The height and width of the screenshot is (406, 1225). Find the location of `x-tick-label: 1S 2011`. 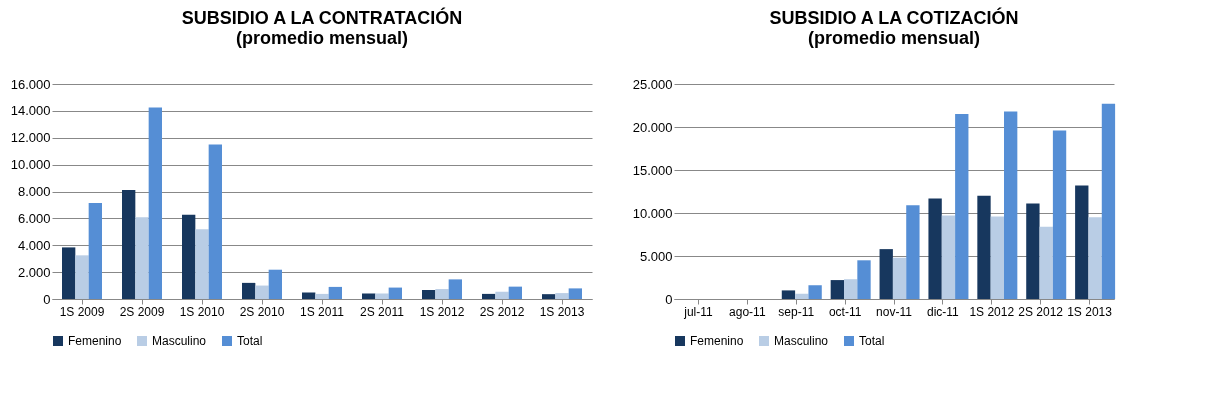

x-tick-label: 1S 2011 is located at coordinates (322, 311).